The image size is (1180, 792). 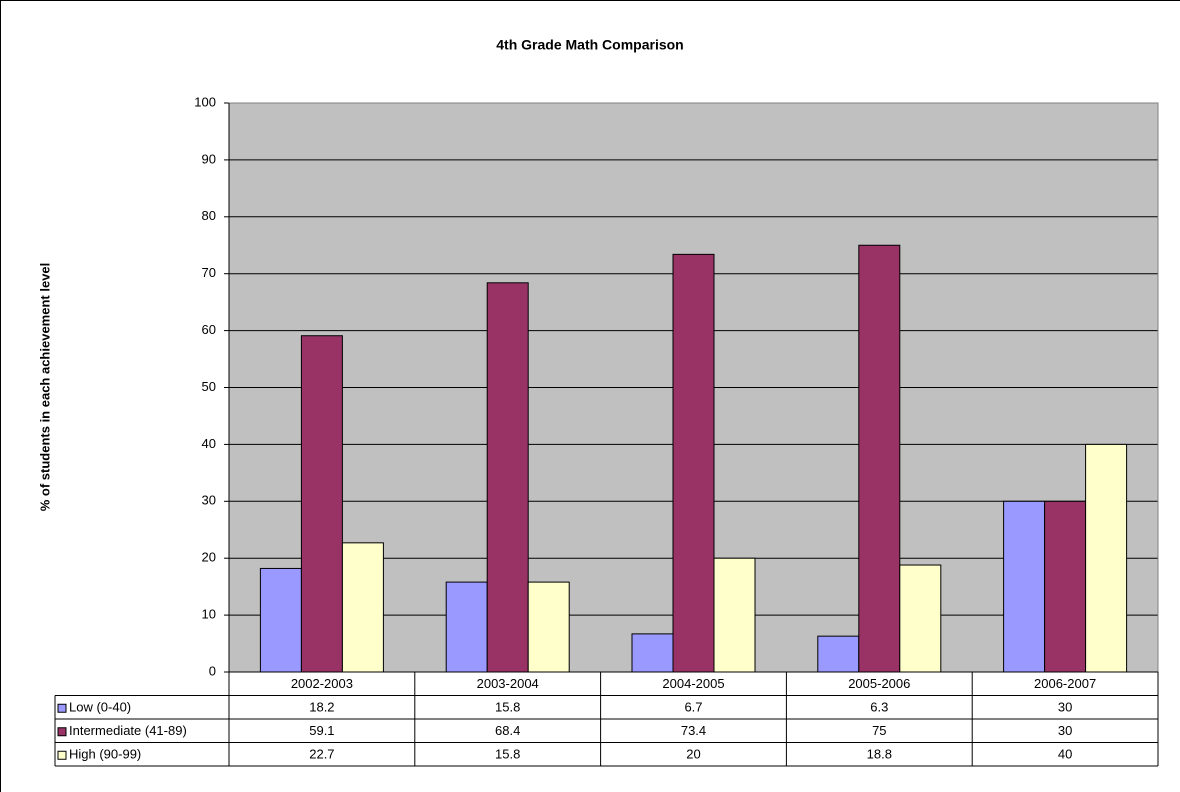 What do you see at coordinates (321, 730) in the screenshot?
I see `table-value: 59.1` at bounding box center [321, 730].